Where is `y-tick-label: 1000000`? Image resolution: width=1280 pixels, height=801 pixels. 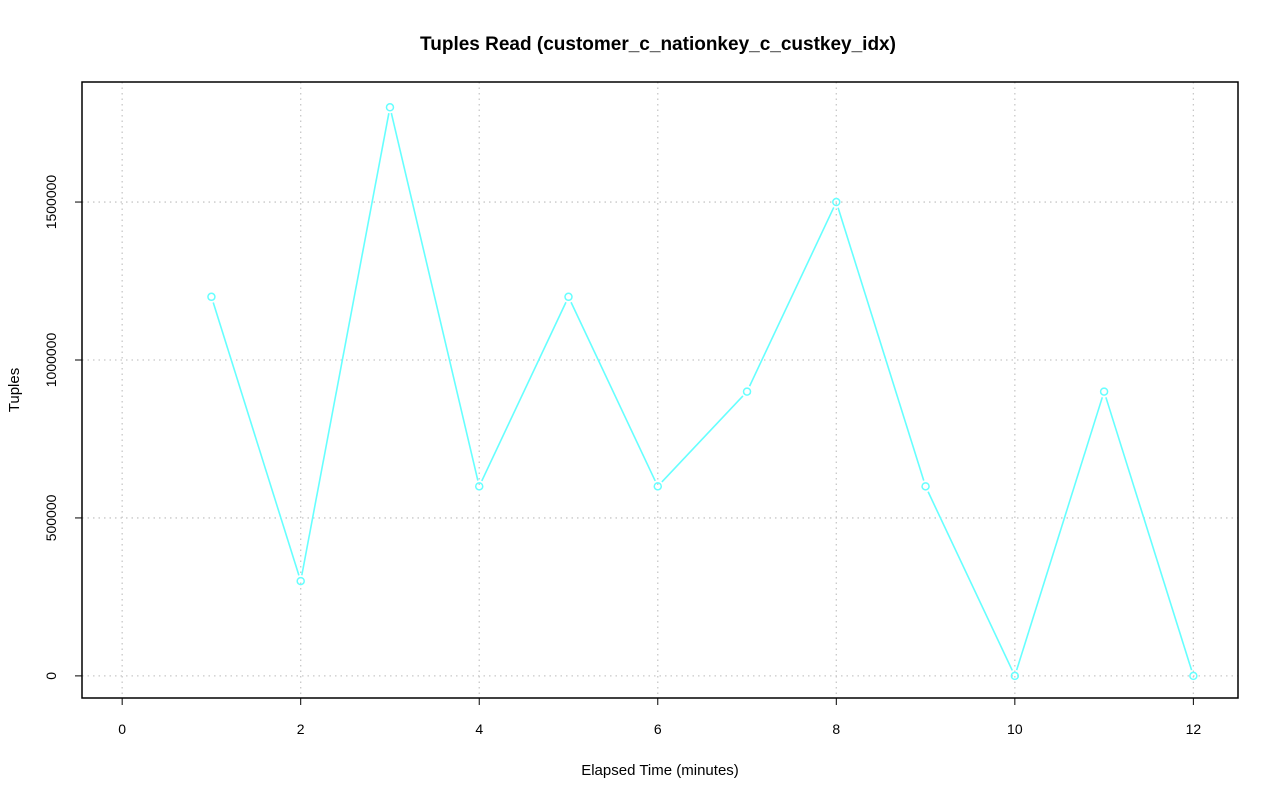 y-tick-label: 1000000 is located at coordinates (51, 360).